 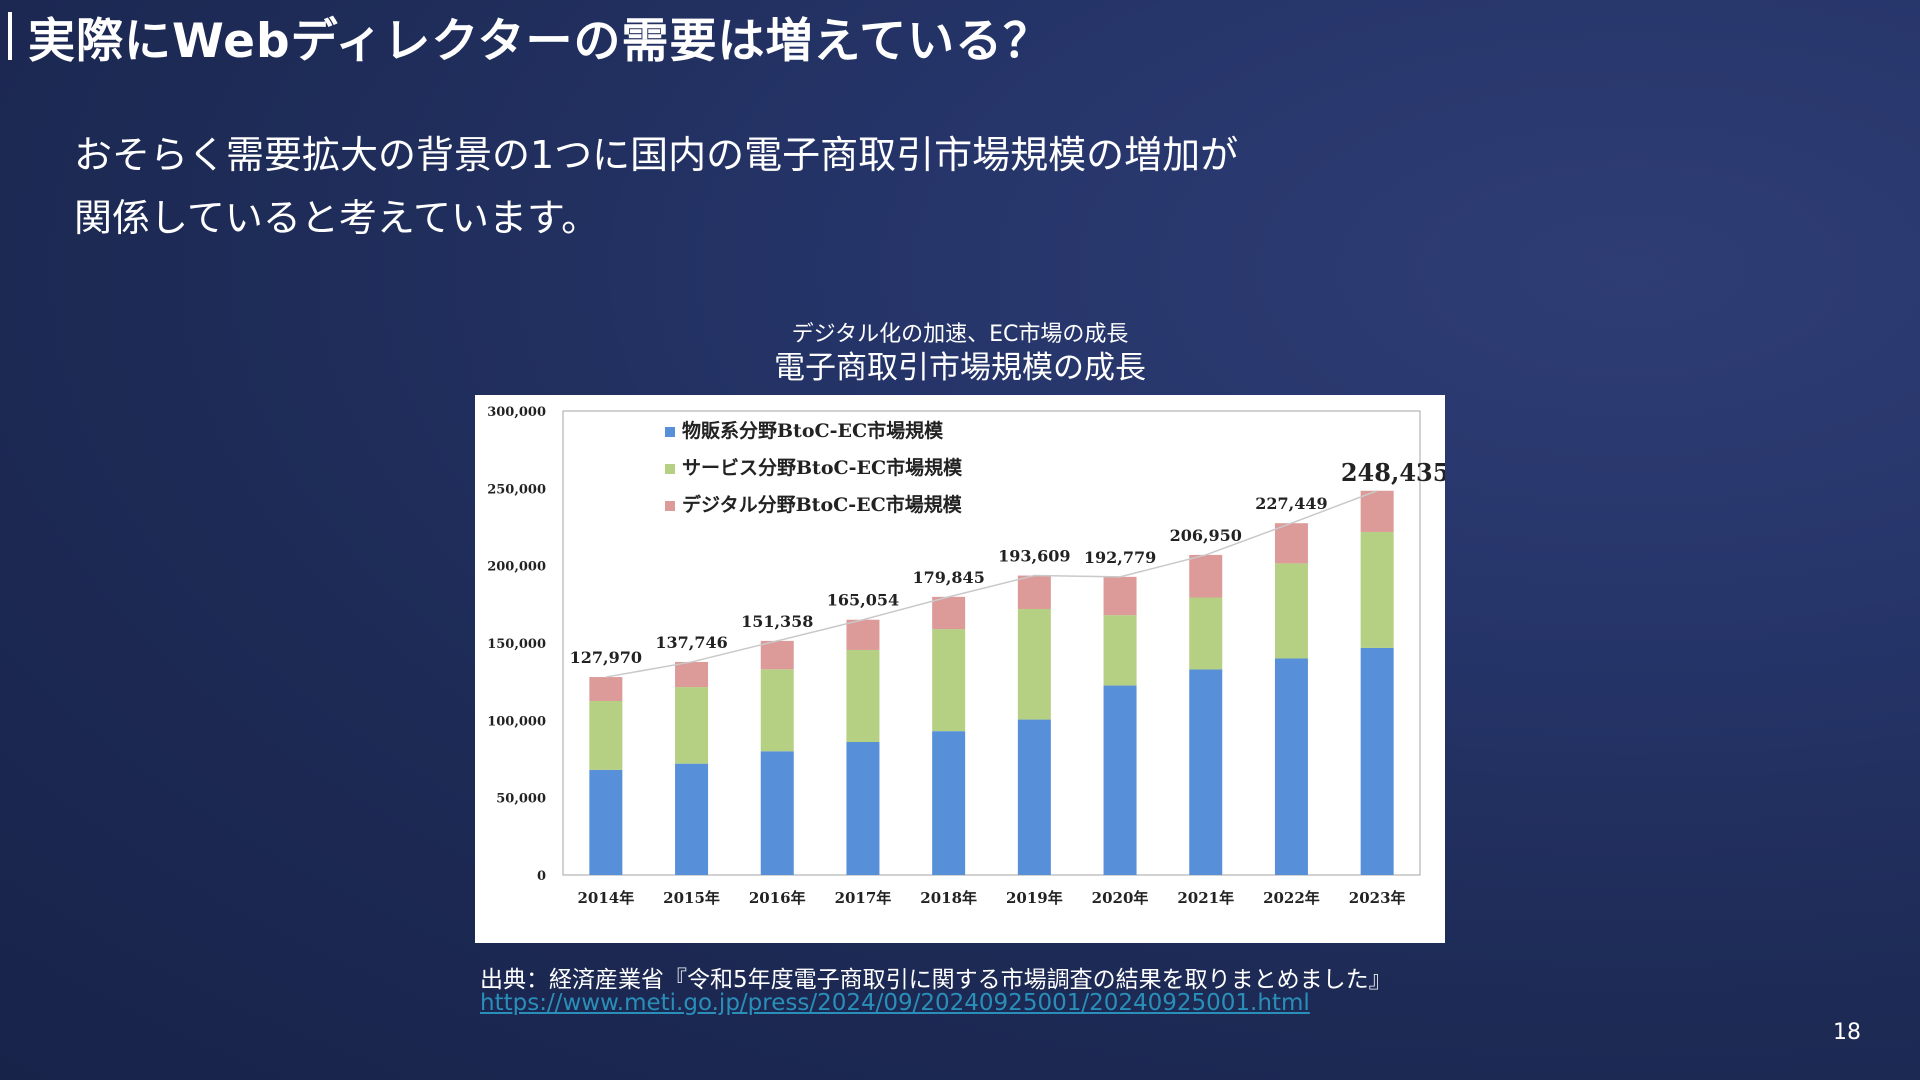 I want to click on data-label: 193,609, so click(x=1034, y=556).